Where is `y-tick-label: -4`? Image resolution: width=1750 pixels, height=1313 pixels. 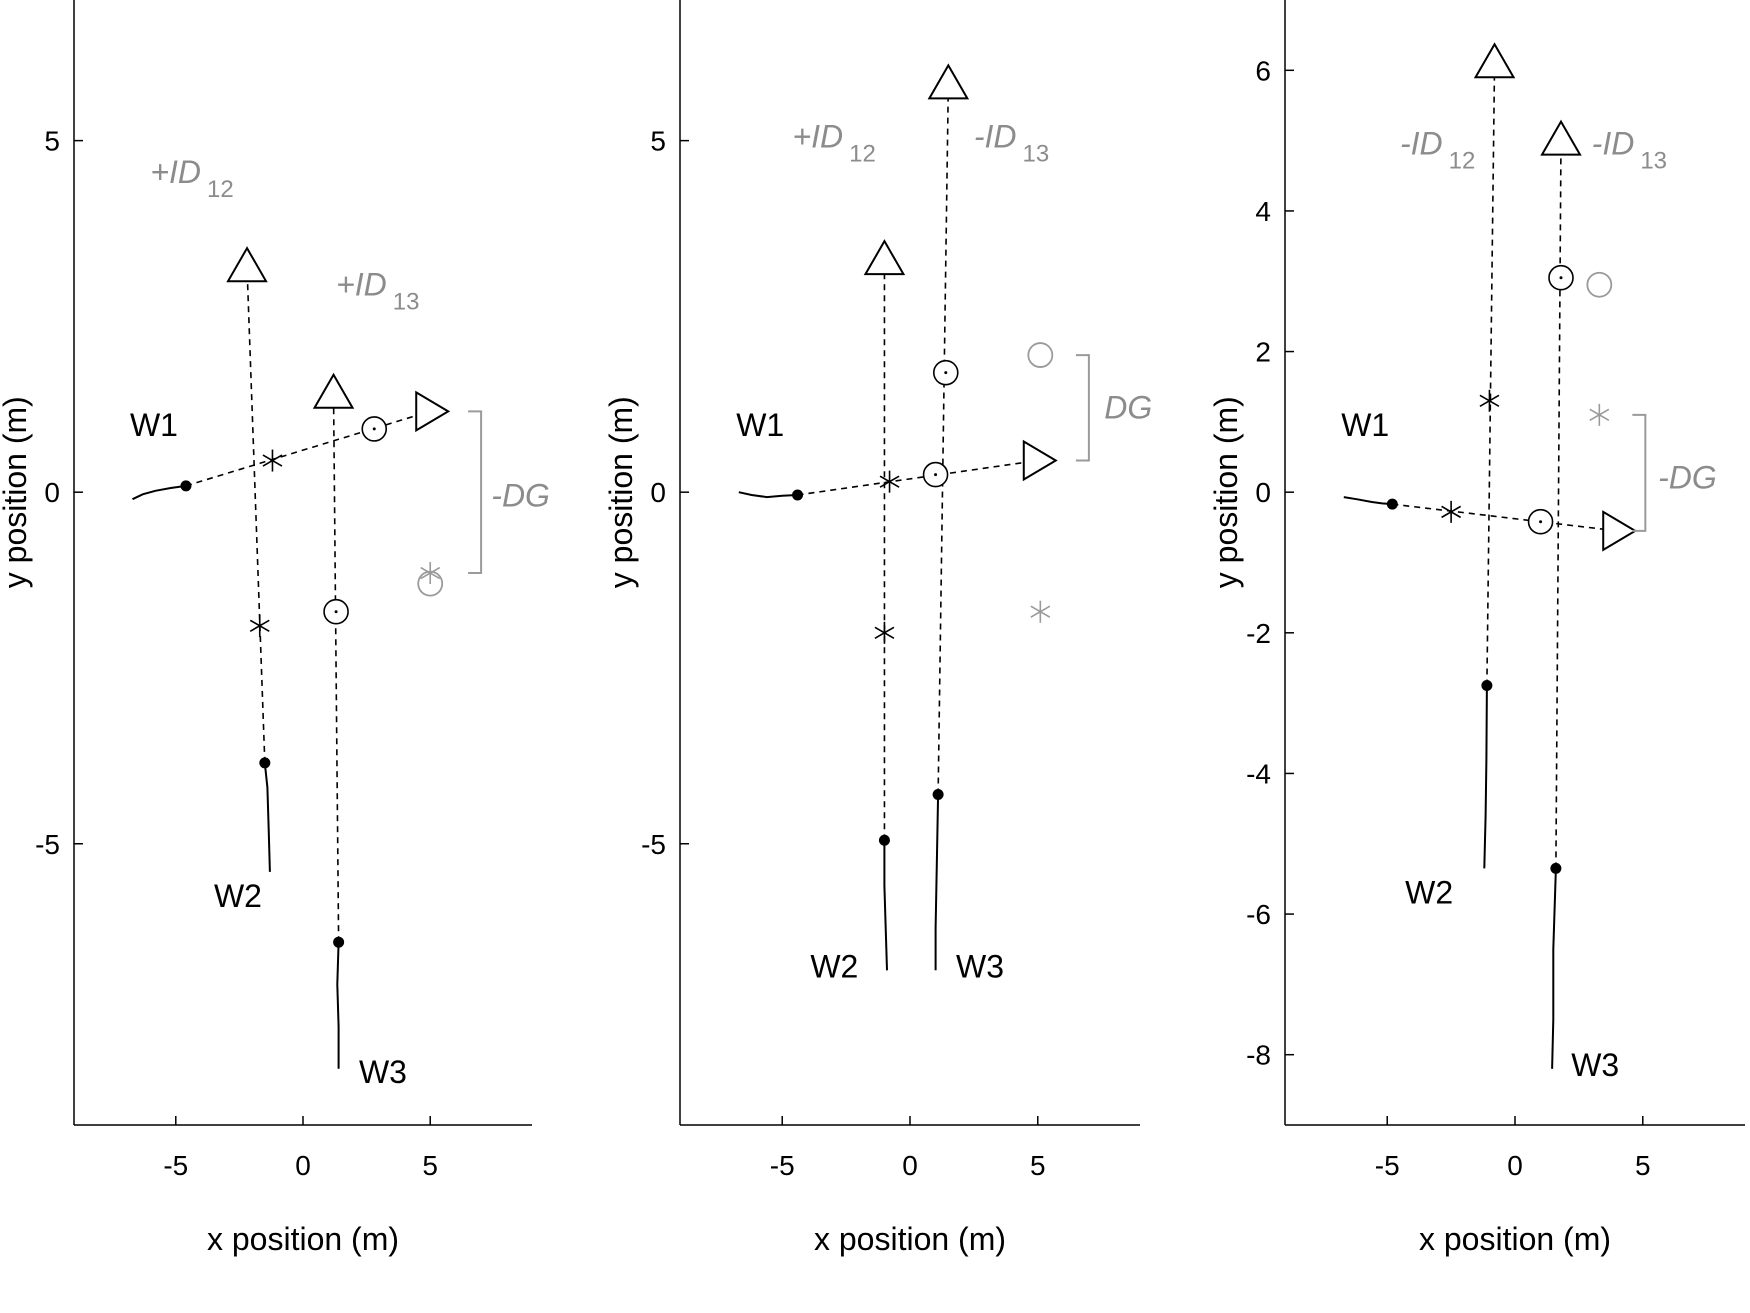
y-tick-label: -4 is located at coordinates (1258, 773).